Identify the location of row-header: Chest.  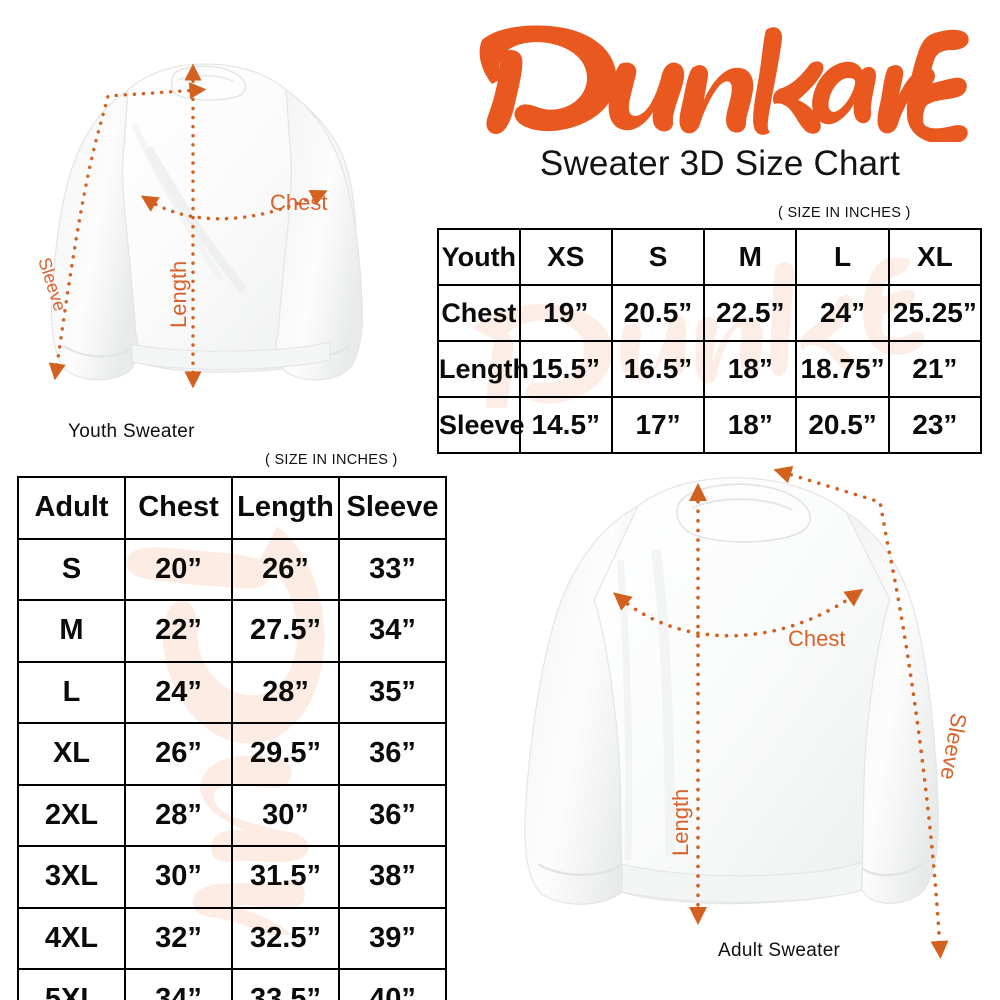
(479, 313).